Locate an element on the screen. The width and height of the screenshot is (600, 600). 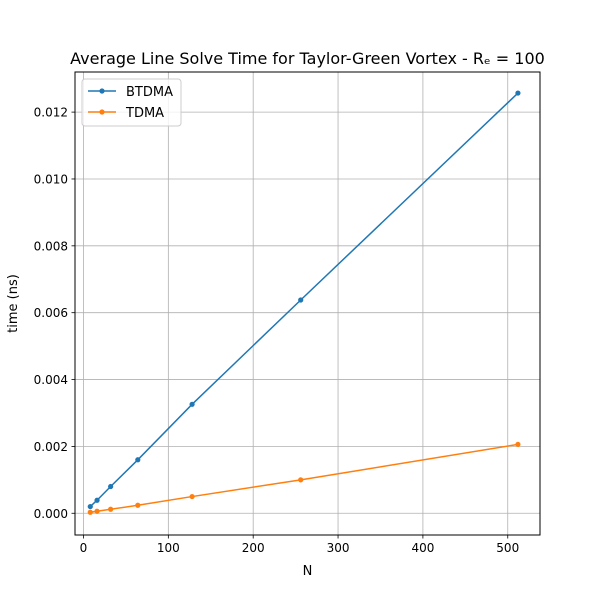
legend-marker-tdma is located at coordinates (102, 112).